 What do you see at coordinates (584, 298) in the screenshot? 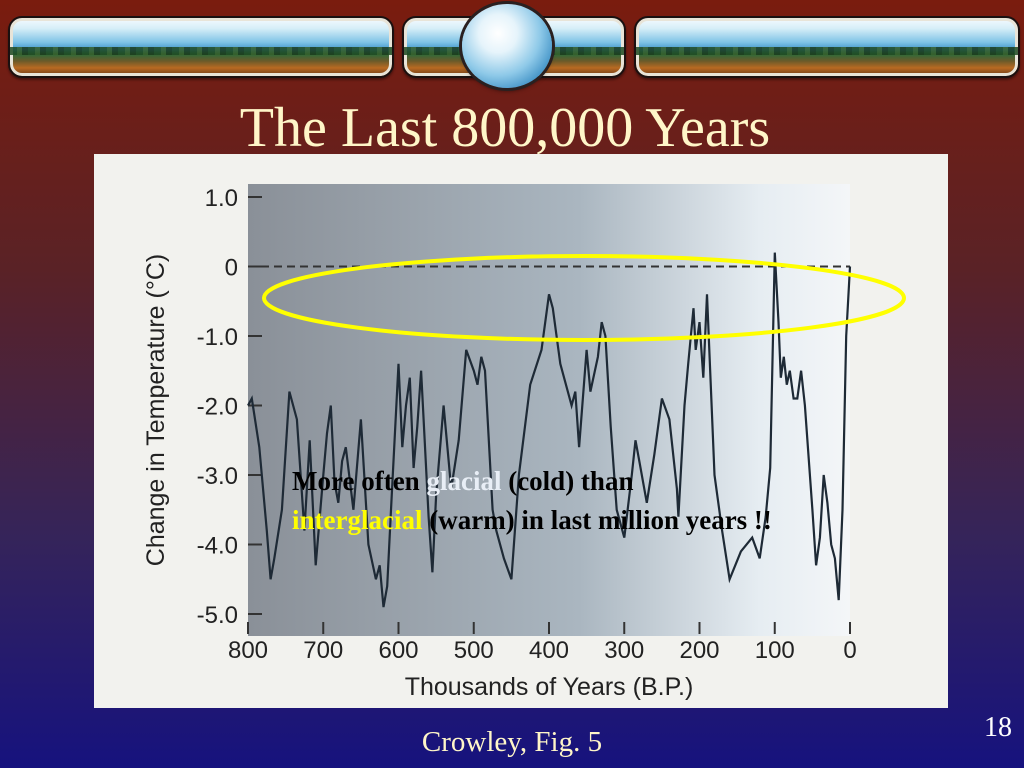
I see `highlight-ellipse` at bounding box center [584, 298].